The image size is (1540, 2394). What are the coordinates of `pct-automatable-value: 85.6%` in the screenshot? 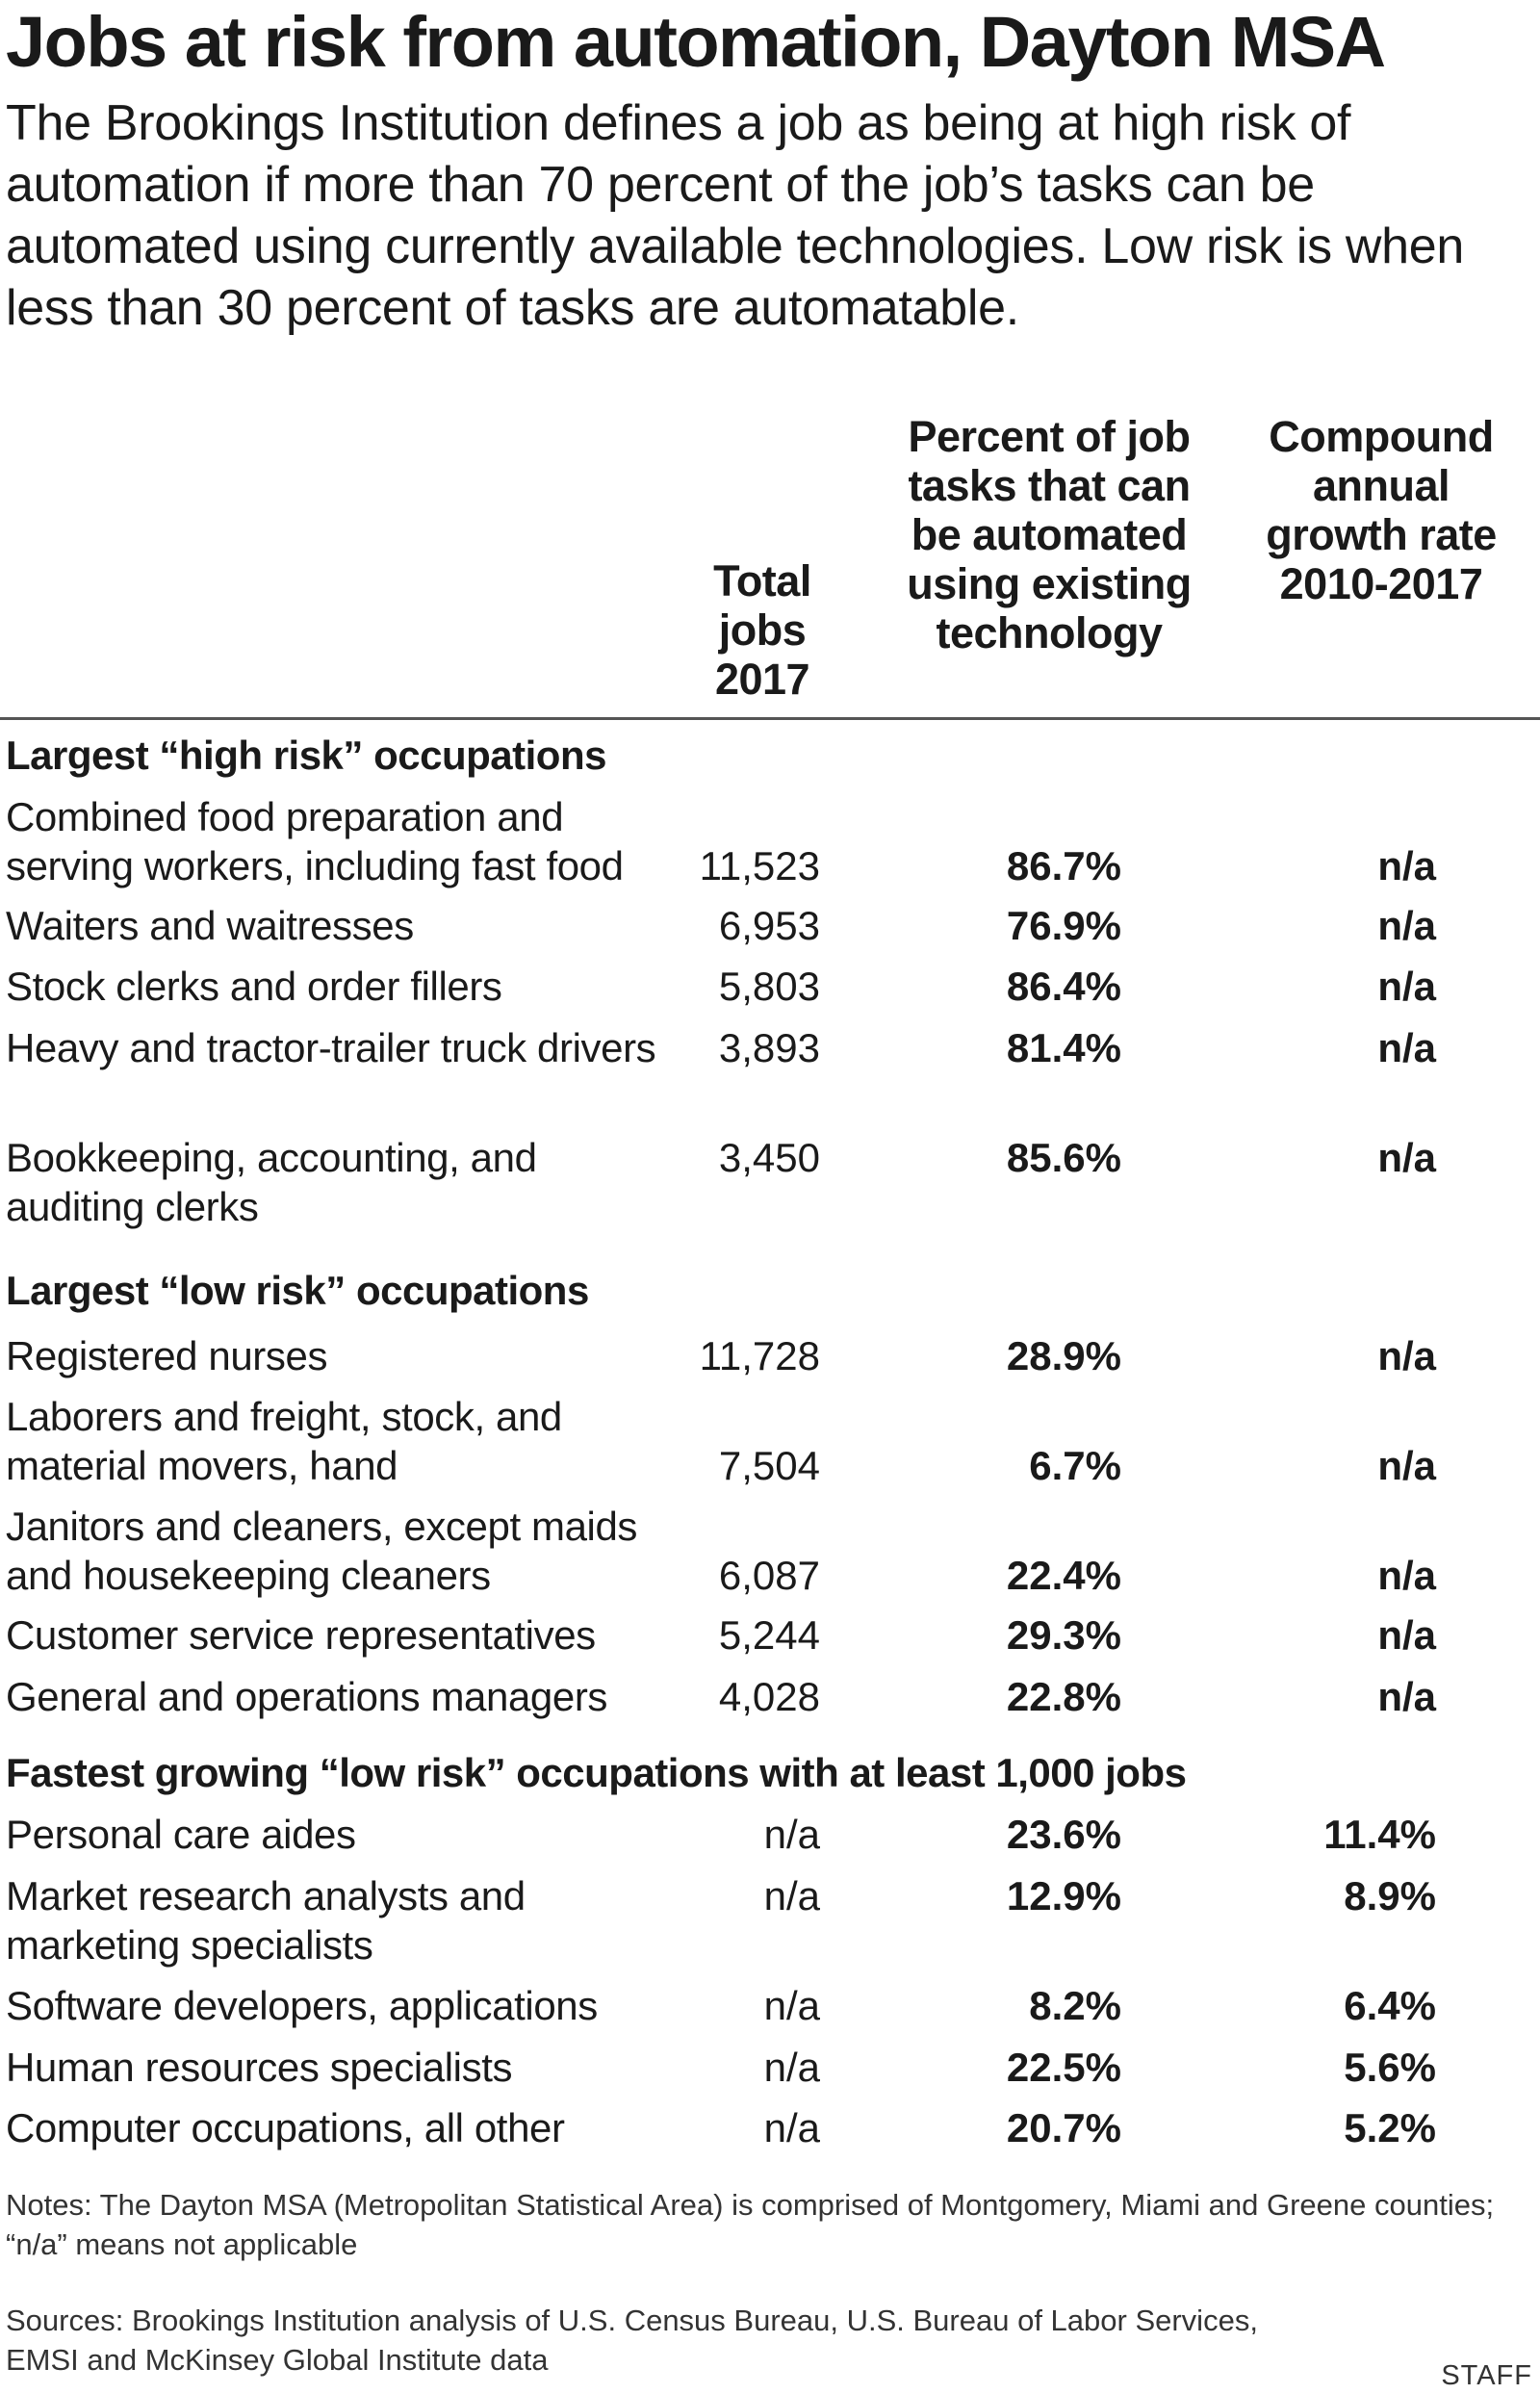 It's located at (1063, 1157).